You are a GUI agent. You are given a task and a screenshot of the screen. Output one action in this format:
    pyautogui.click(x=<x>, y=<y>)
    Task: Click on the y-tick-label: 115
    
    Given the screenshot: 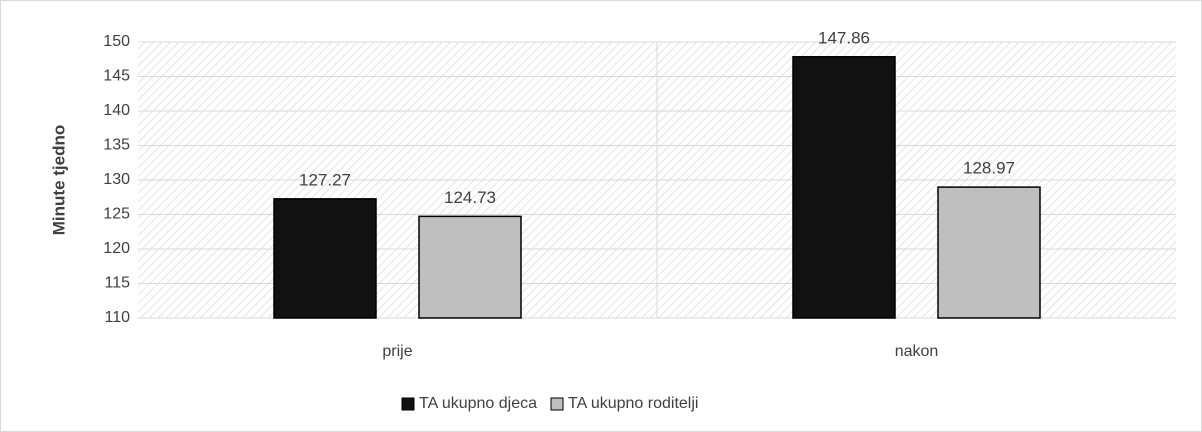 What is the action you would take?
    pyautogui.click(x=117, y=283)
    